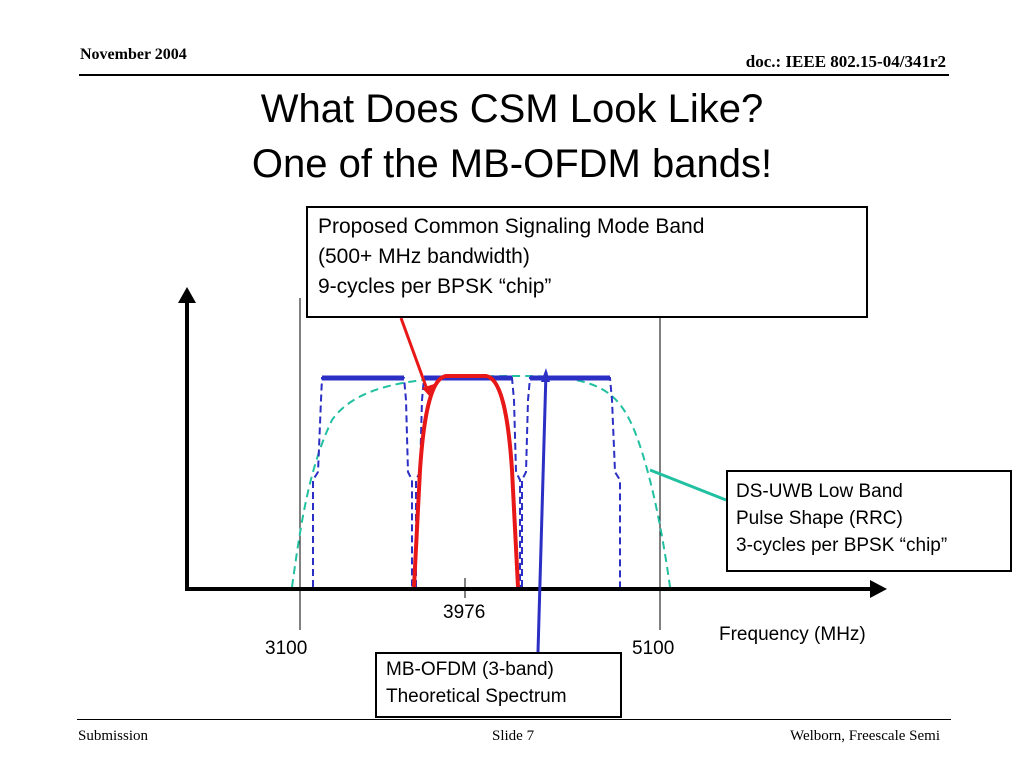 The height and width of the screenshot is (768, 1024). I want to click on ds-uwb-callout-line-3: 3-cycles per BPSK “chip”, so click(842, 545).